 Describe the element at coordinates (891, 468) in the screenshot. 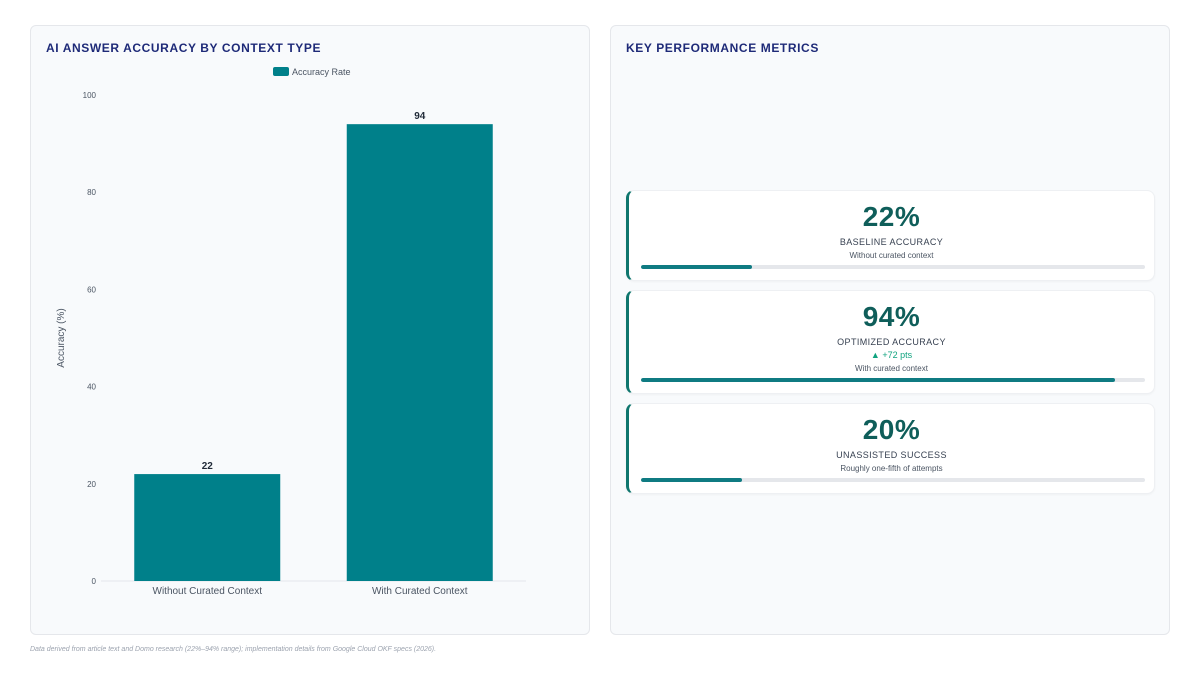

I see `metric-subtext: Roughly one-fifth of attempts` at that location.